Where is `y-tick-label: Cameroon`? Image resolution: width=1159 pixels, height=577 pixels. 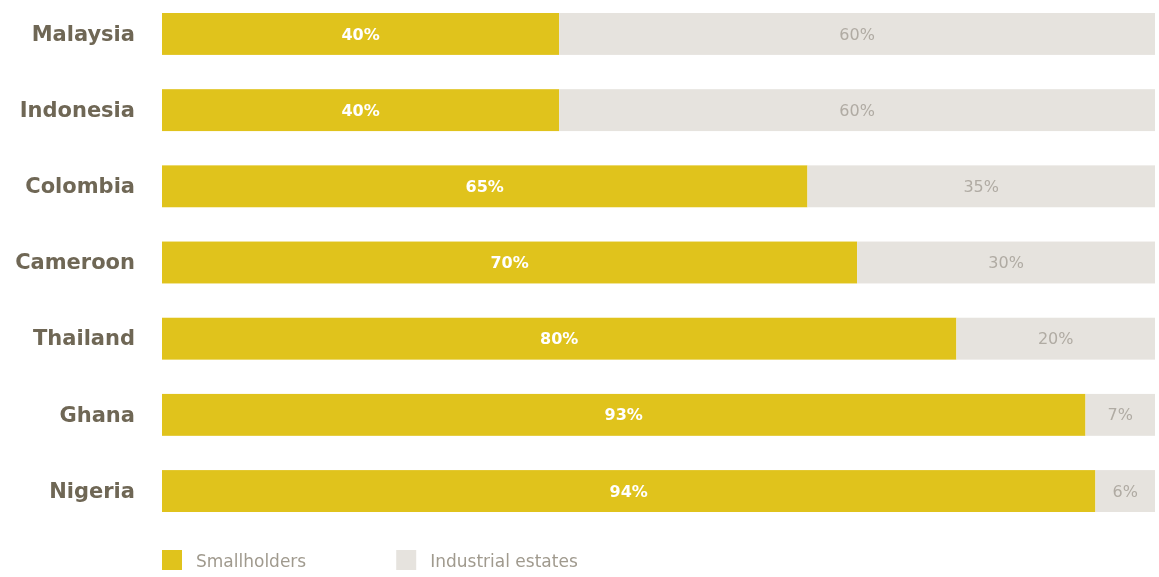
y-tick-label: Cameroon is located at coordinates (75, 262).